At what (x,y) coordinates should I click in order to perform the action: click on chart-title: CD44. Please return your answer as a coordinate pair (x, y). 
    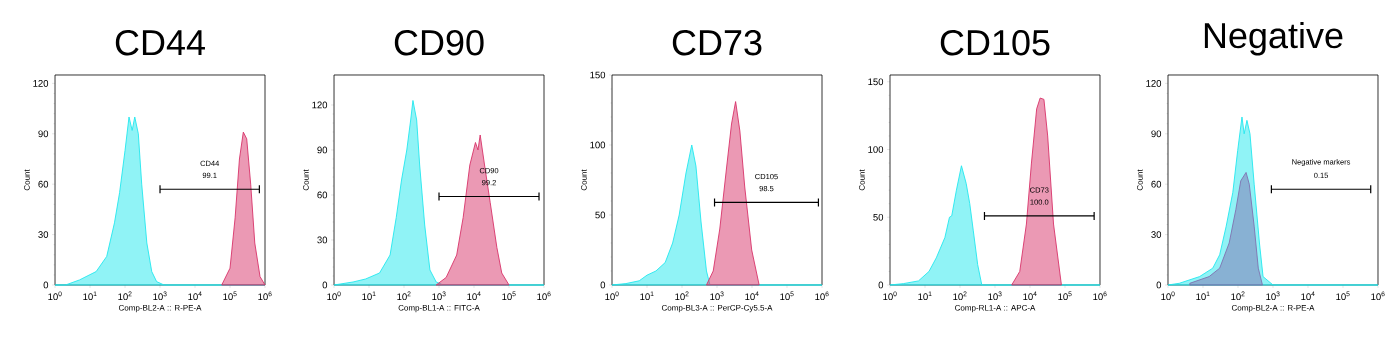
    Looking at the image, I should click on (160, 42).